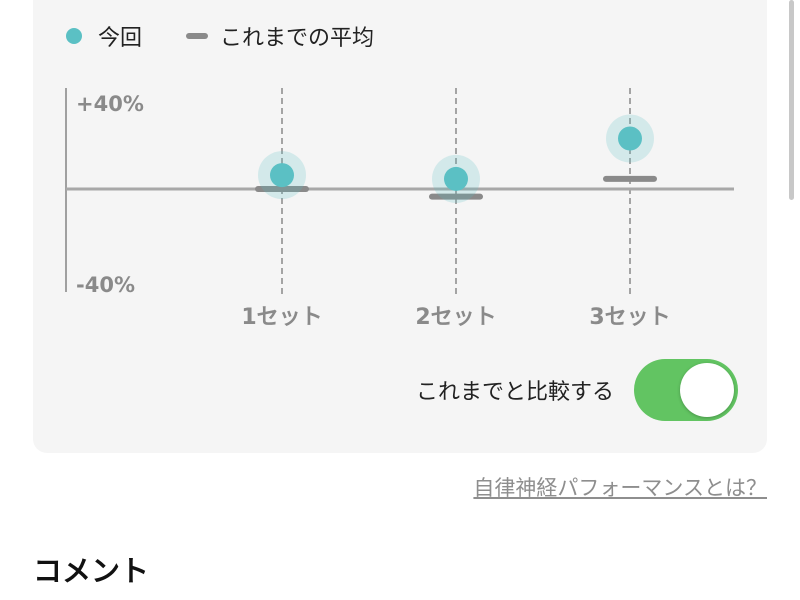 The height and width of the screenshot is (600, 800). Describe the element at coordinates (197, 36) in the screenshot. I see `legend-average-marker` at that location.